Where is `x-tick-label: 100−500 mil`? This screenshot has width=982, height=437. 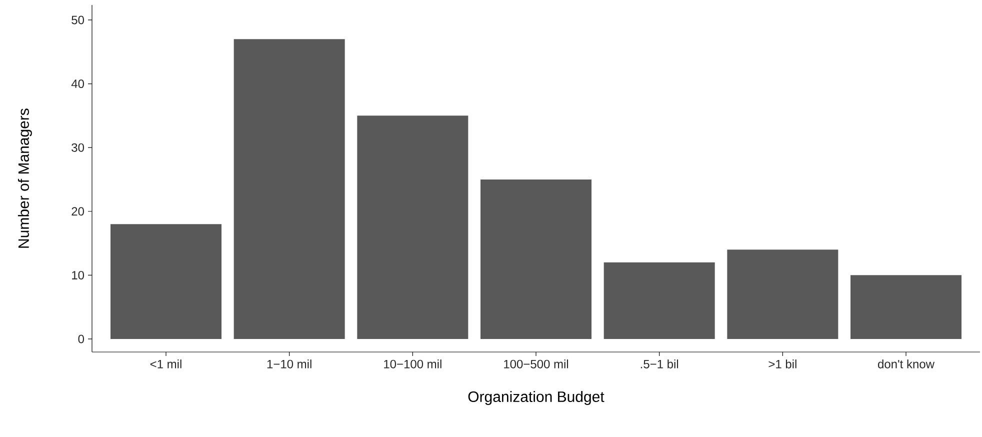 x-tick-label: 100−500 mil is located at coordinates (536, 364).